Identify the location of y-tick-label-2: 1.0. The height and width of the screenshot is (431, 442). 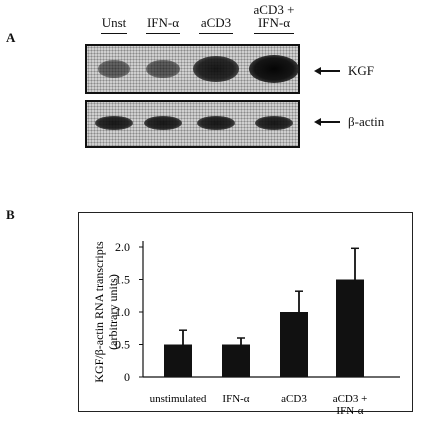
(122, 312).